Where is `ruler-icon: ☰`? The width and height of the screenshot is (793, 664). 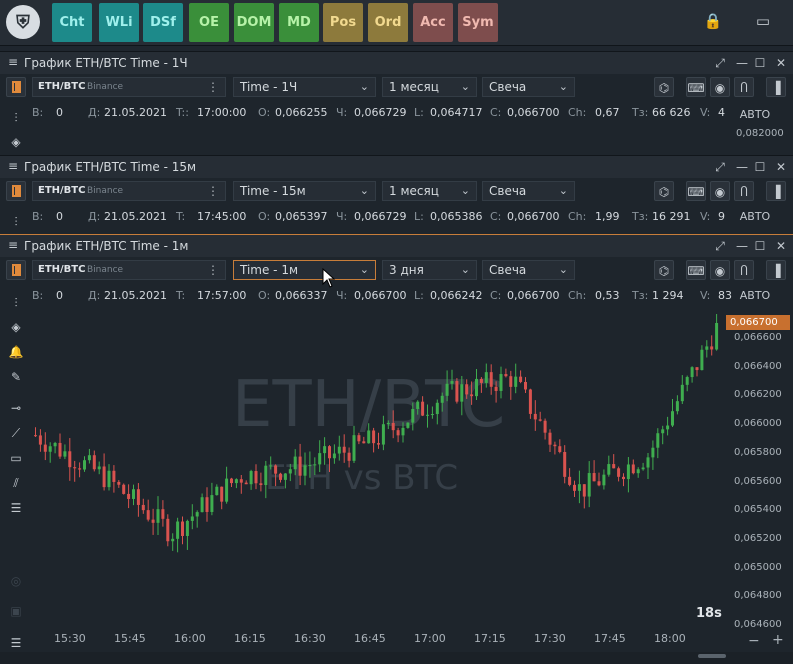 ruler-icon: ☰ is located at coordinates (16, 508).